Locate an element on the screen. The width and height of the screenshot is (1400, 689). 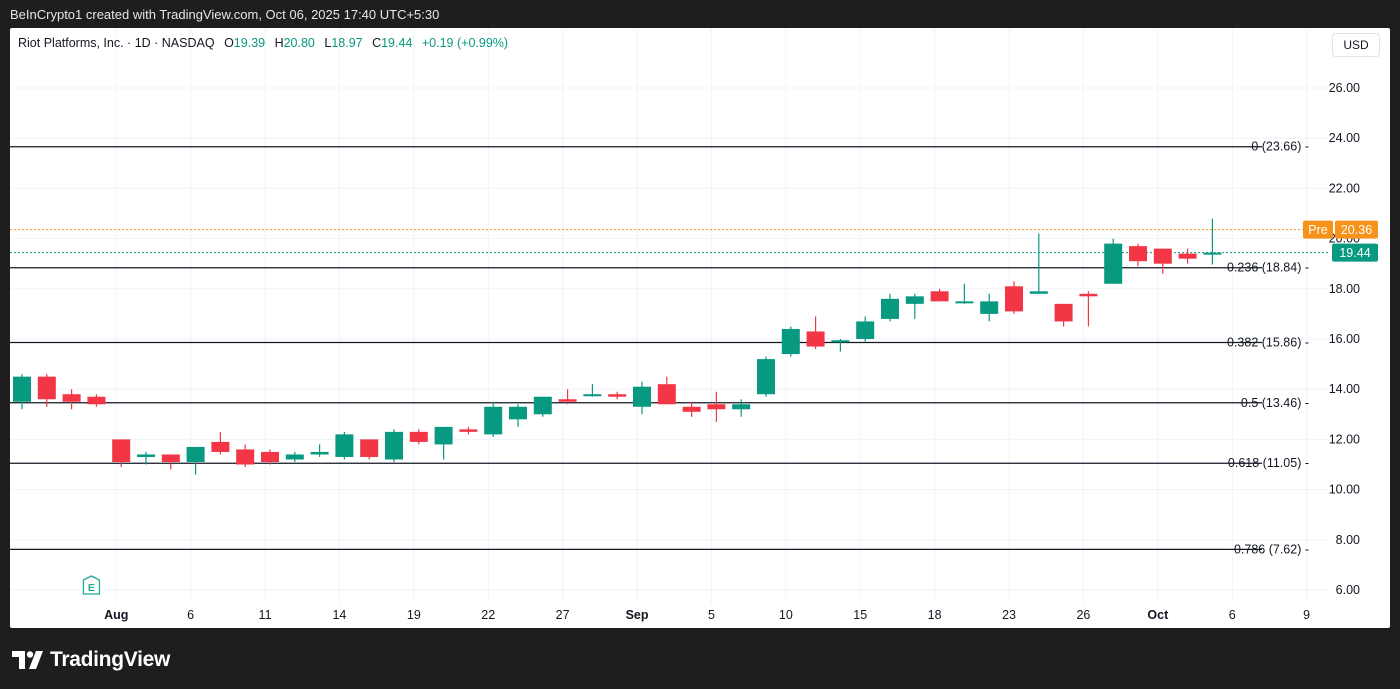
x-tick-label: 19 is located at coordinates (414, 615).